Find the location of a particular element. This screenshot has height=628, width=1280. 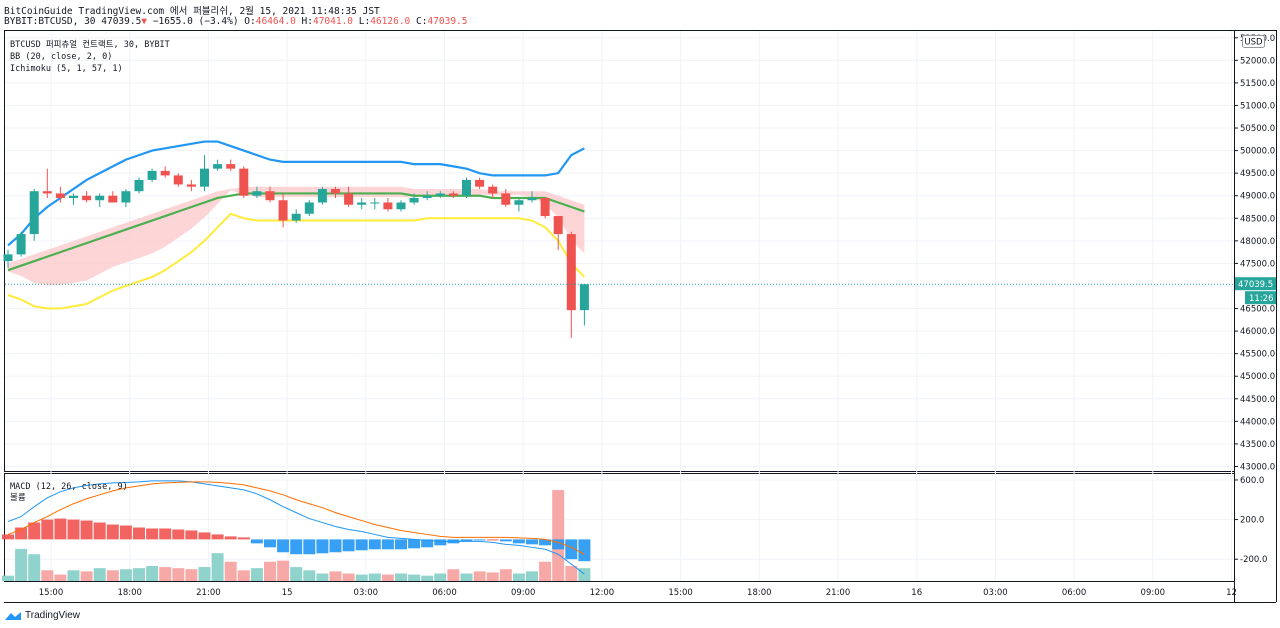

tradingview-brand: TradingView is located at coordinates (42, 615).